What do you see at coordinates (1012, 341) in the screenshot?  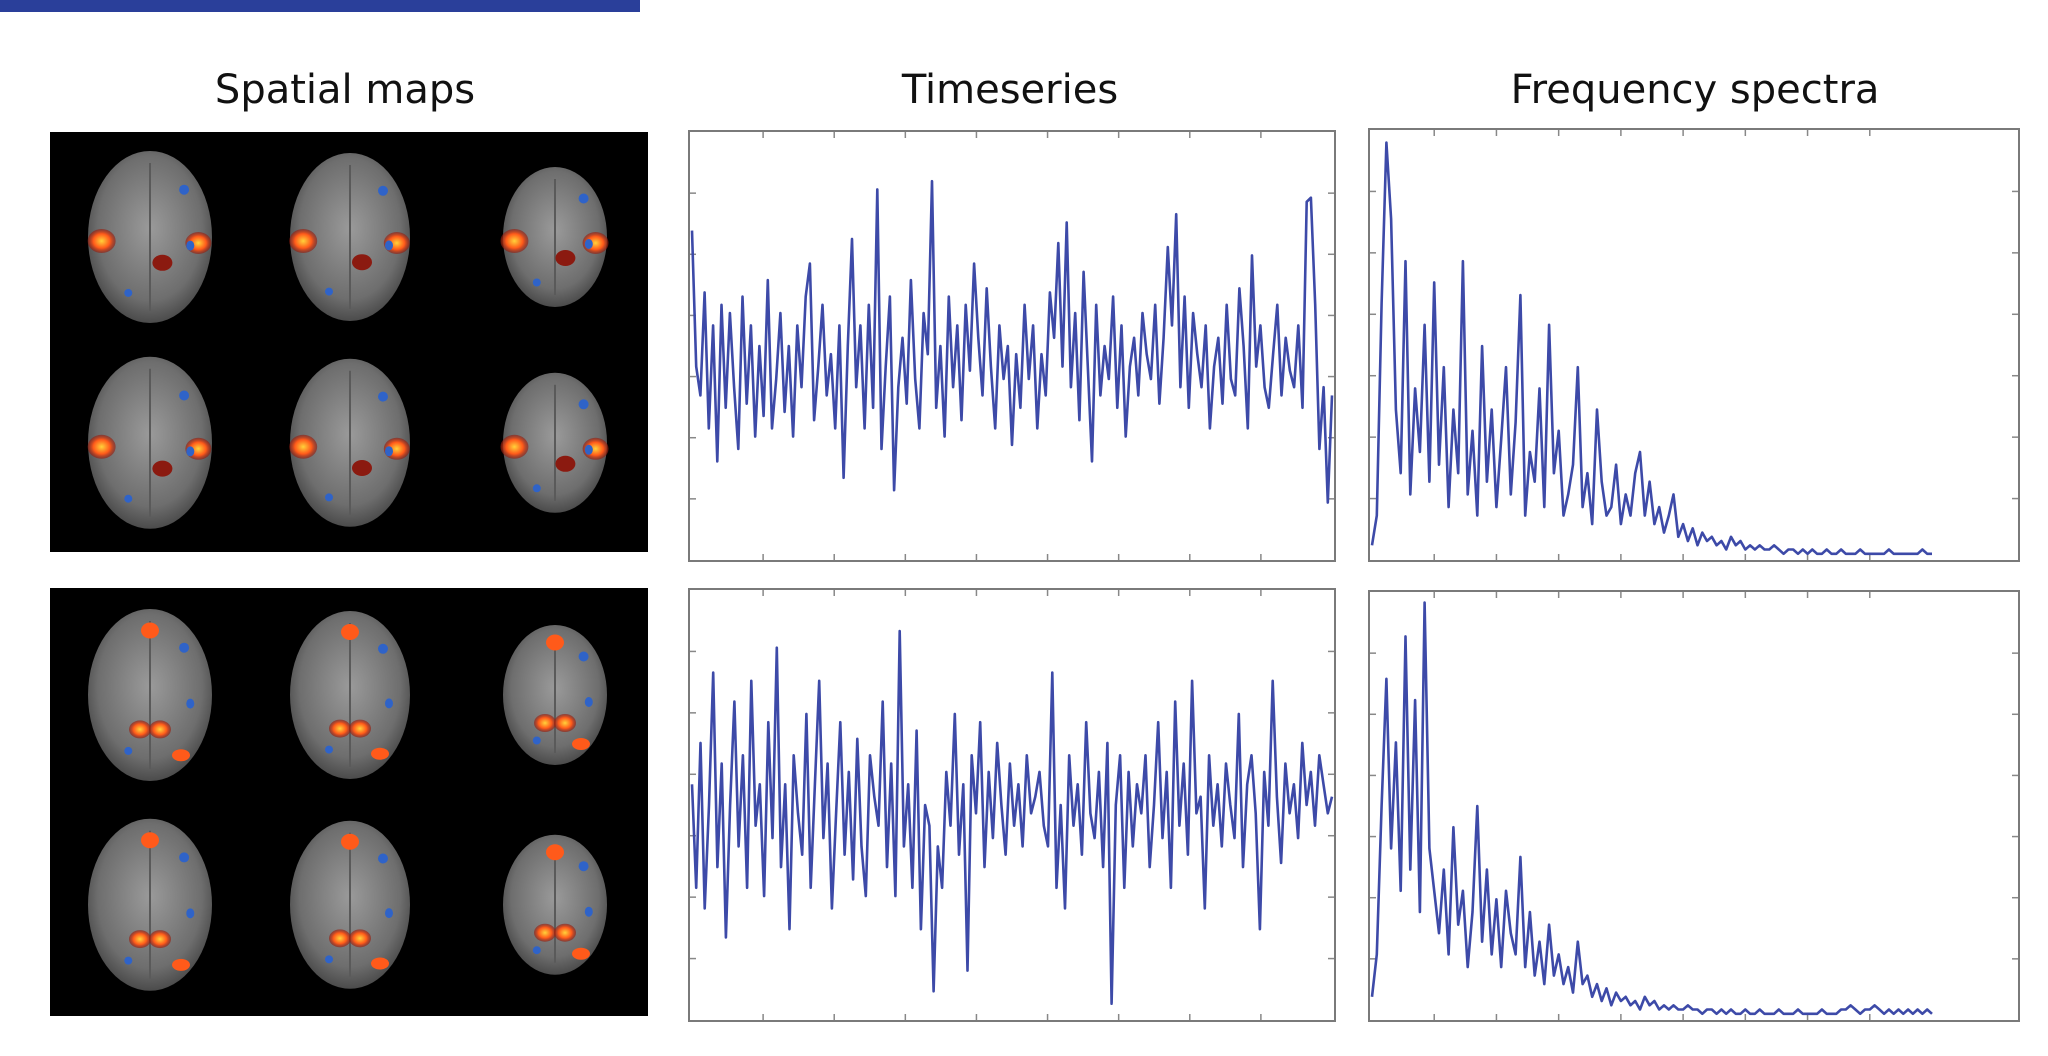 I see `component-1-timeseries-line` at bounding box center [1012, 341].